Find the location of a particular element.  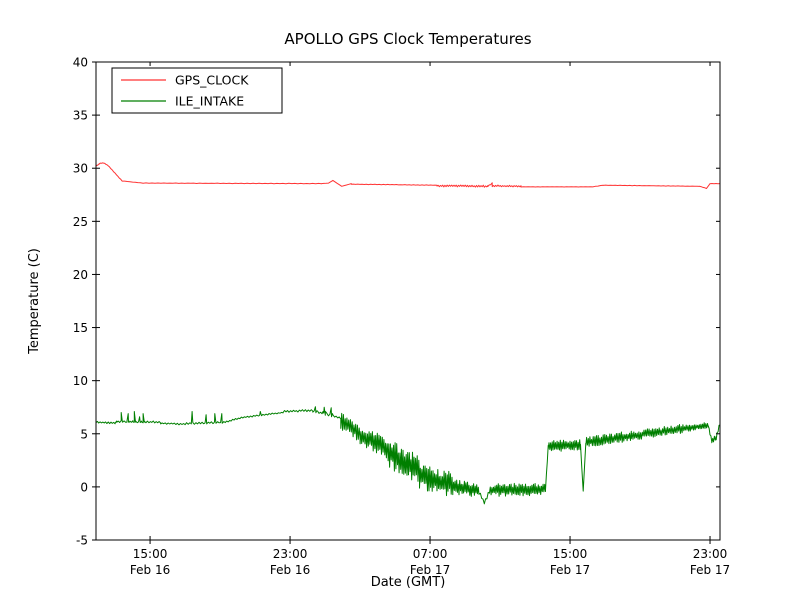

y-tick-label: 35 is located at coordinates (80, 116).